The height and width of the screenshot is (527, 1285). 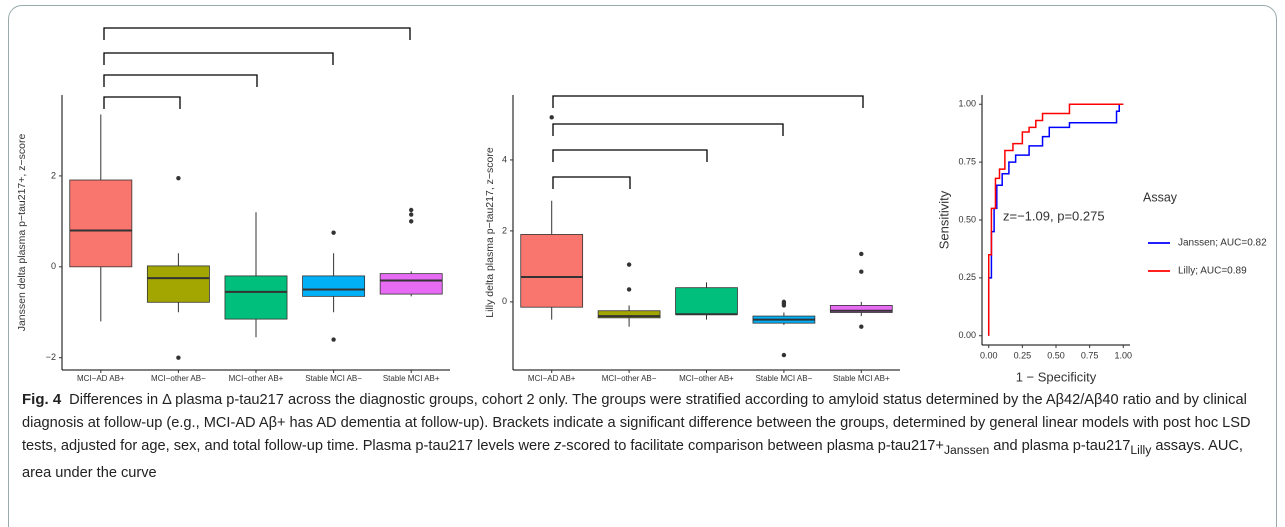 I want to click on legend-title: Assay, so click(x=1160, y=197).